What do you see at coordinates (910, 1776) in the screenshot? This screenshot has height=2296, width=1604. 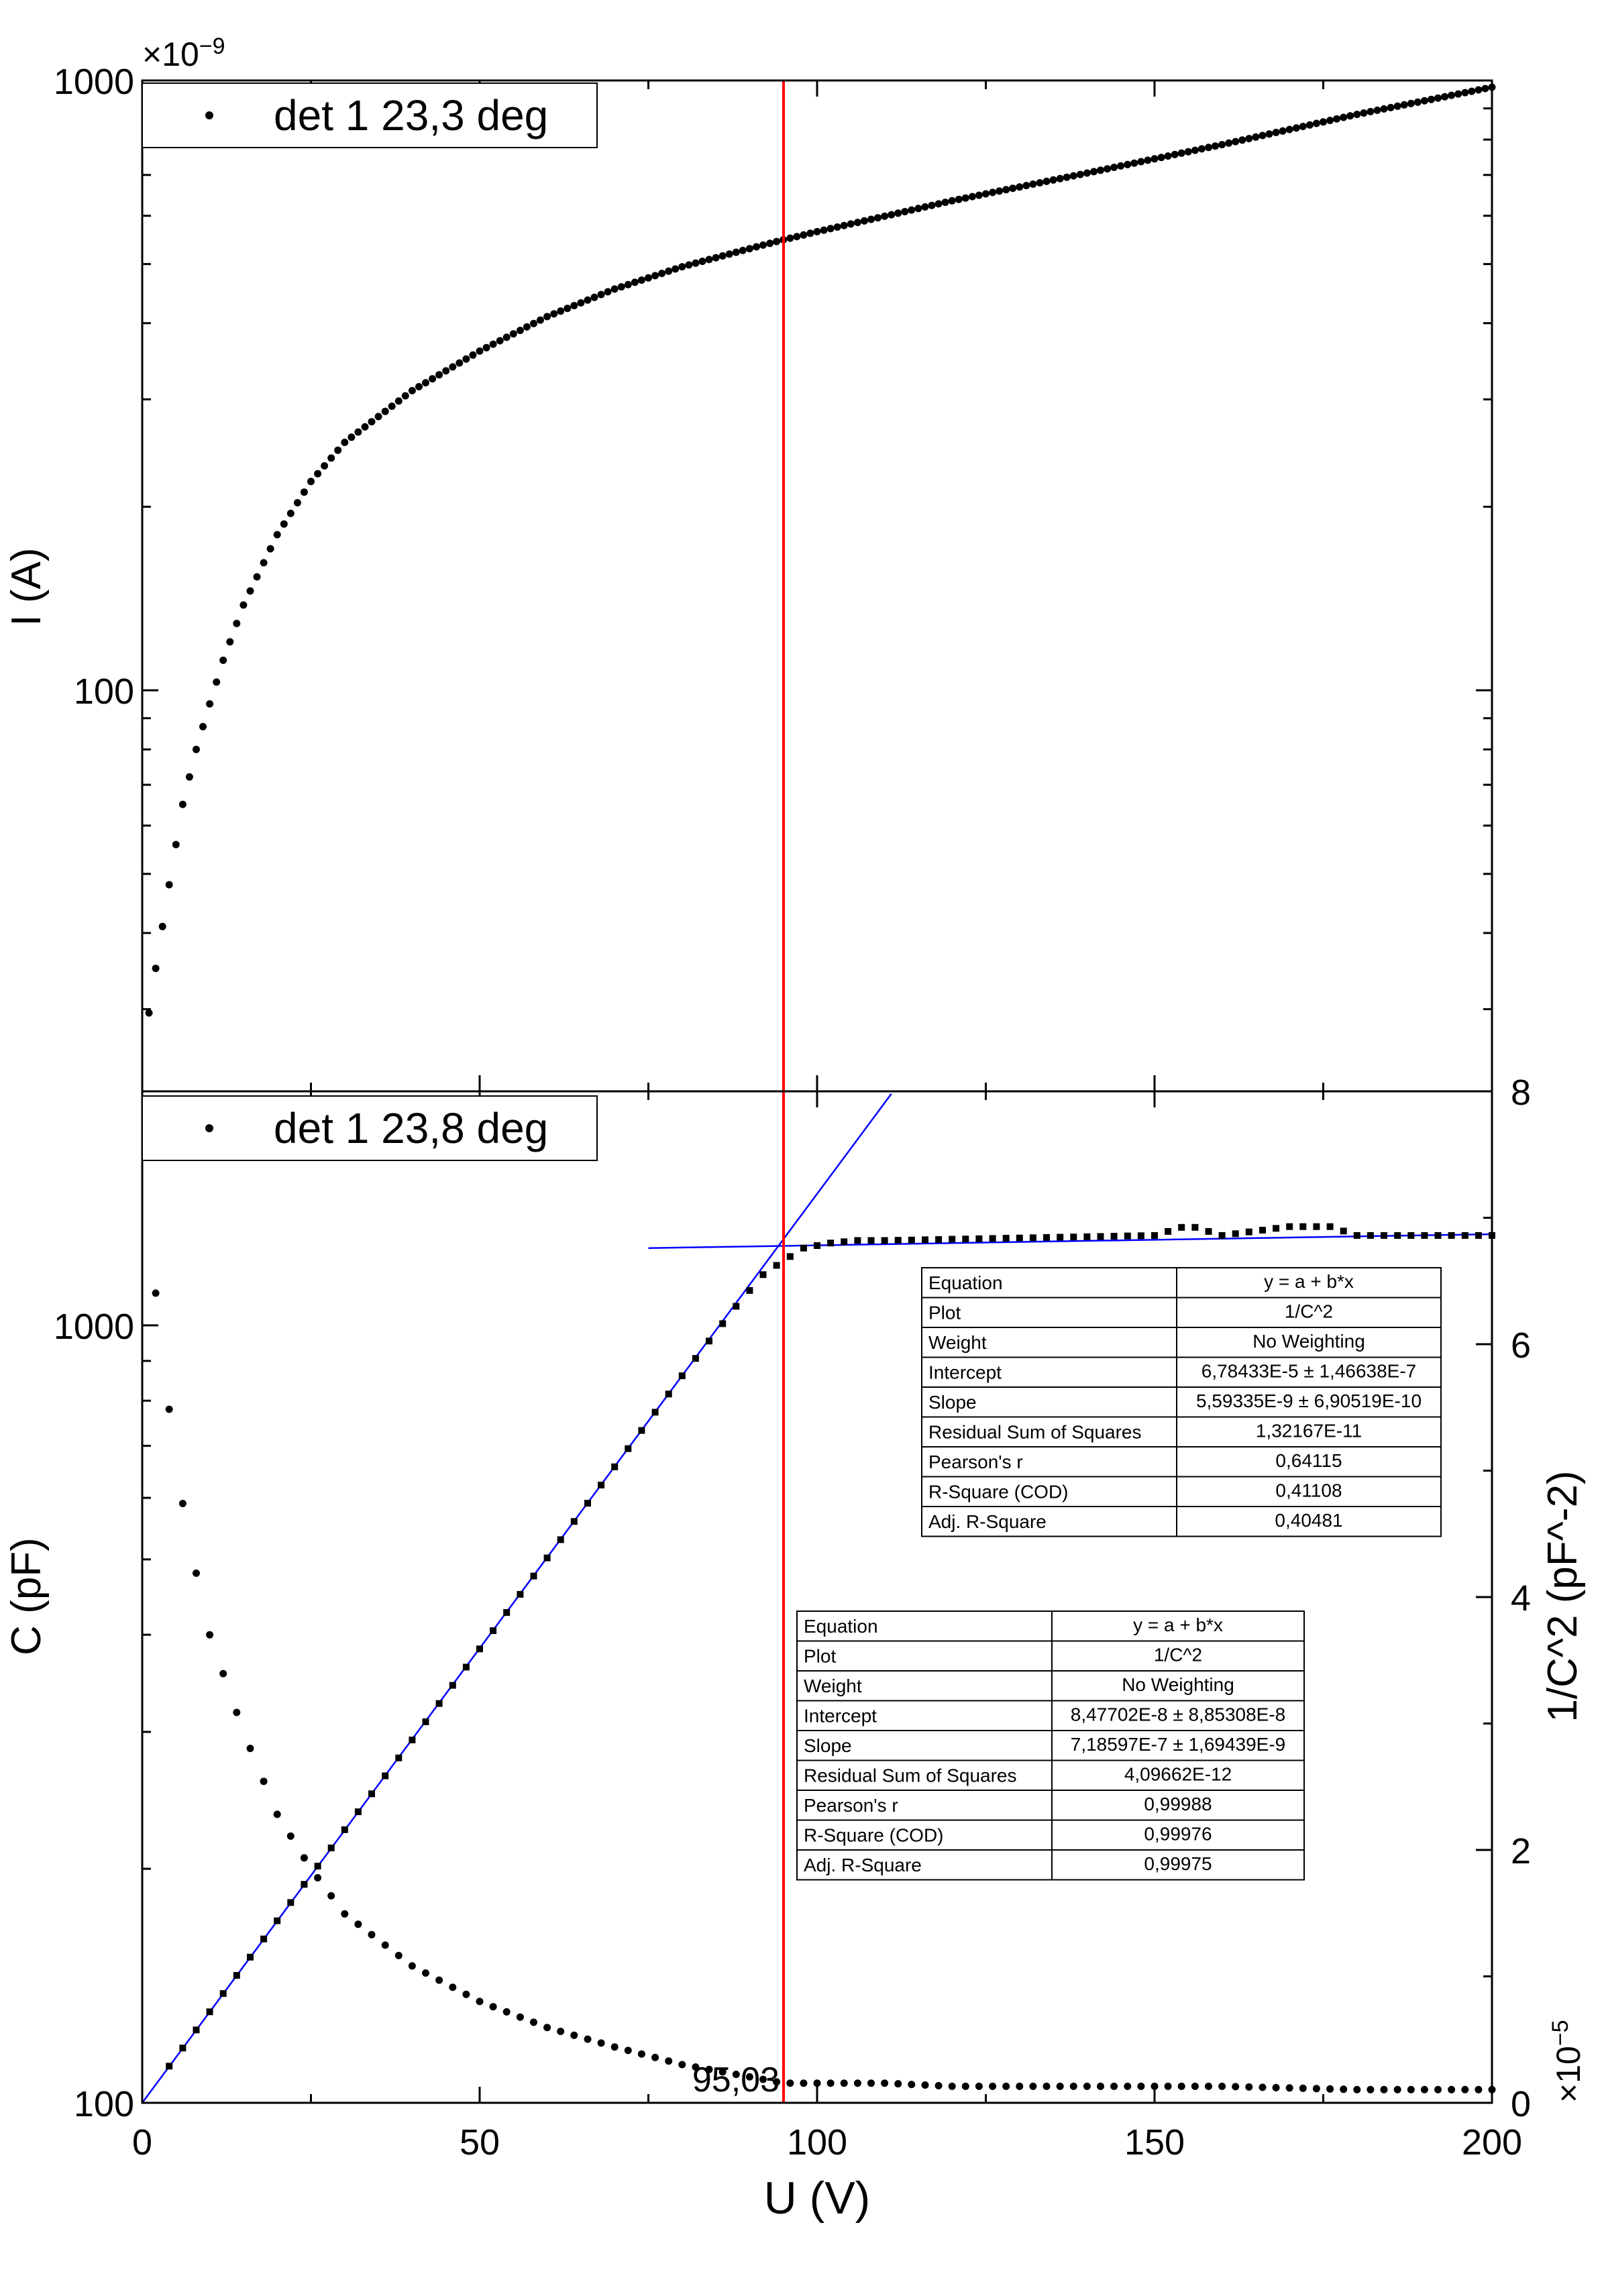 I see `fit-table-key: Residual Sum of Squares` at bounding box center [910, 1776].